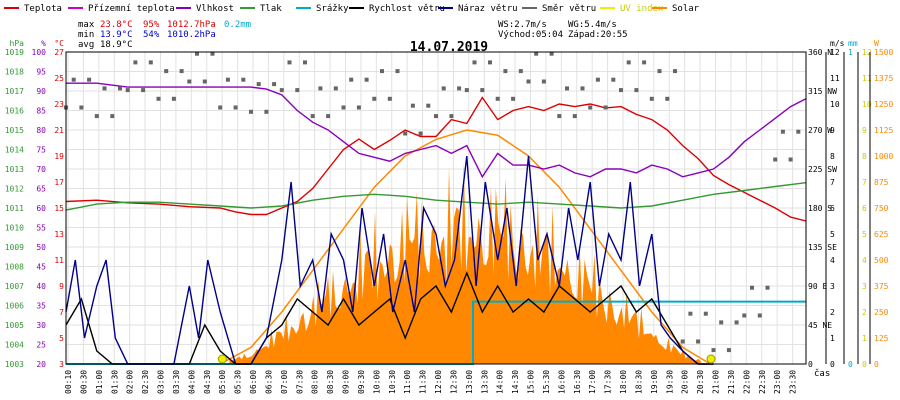 Image resolution: width=900 pixels, height=400 pixels. Describe the element at coordinates (222, 359) in the screenshot. I see `sunrise-marker` at that location.